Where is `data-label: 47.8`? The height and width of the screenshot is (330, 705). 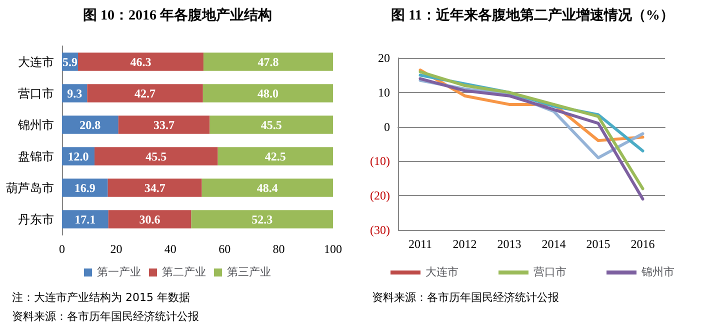 data-label: 47.8 is located at coordinates (268, 61).